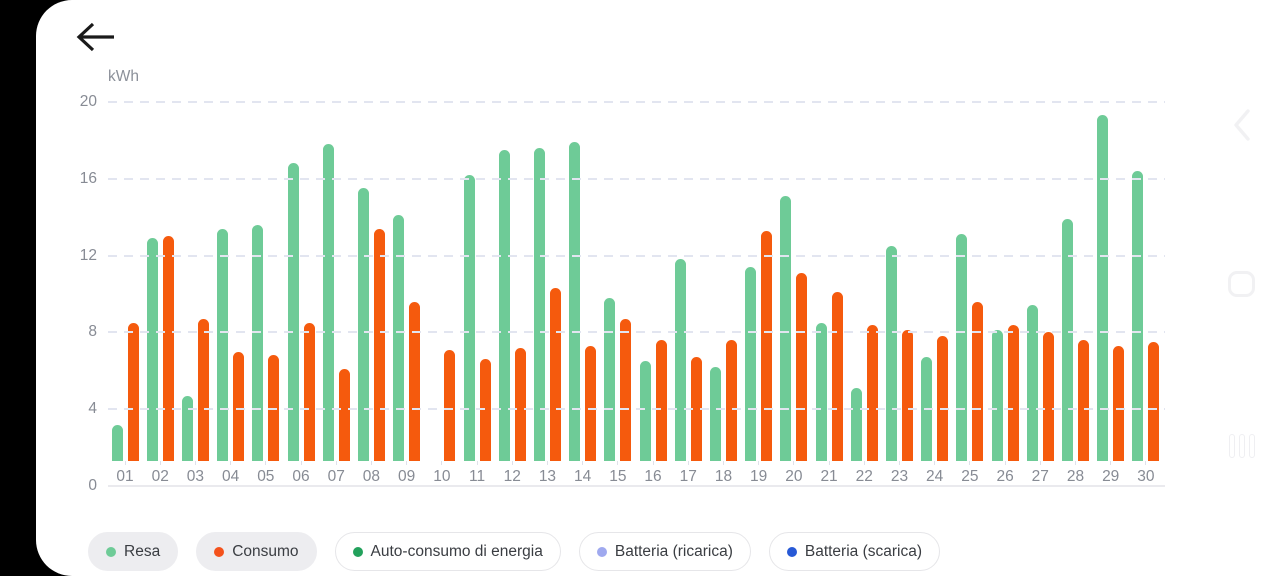 Image resolution: width=1280 pixels, height=576 pixels. What do you see at coordinates (723, 294) in the screenshot?
I see `day-group-18: 18` at bounding box center [723, 294].